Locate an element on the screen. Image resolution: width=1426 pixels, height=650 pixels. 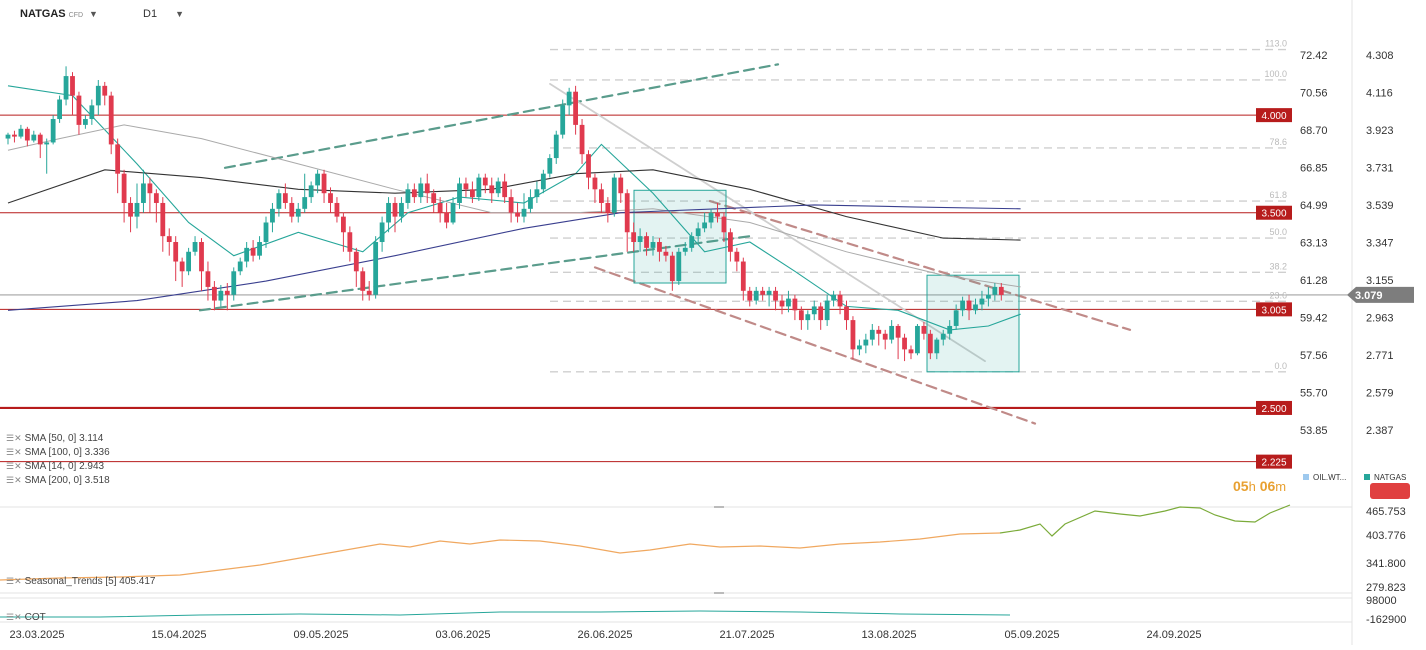
y-tick-label: 2.387 is located at coordinates (1380, 431).